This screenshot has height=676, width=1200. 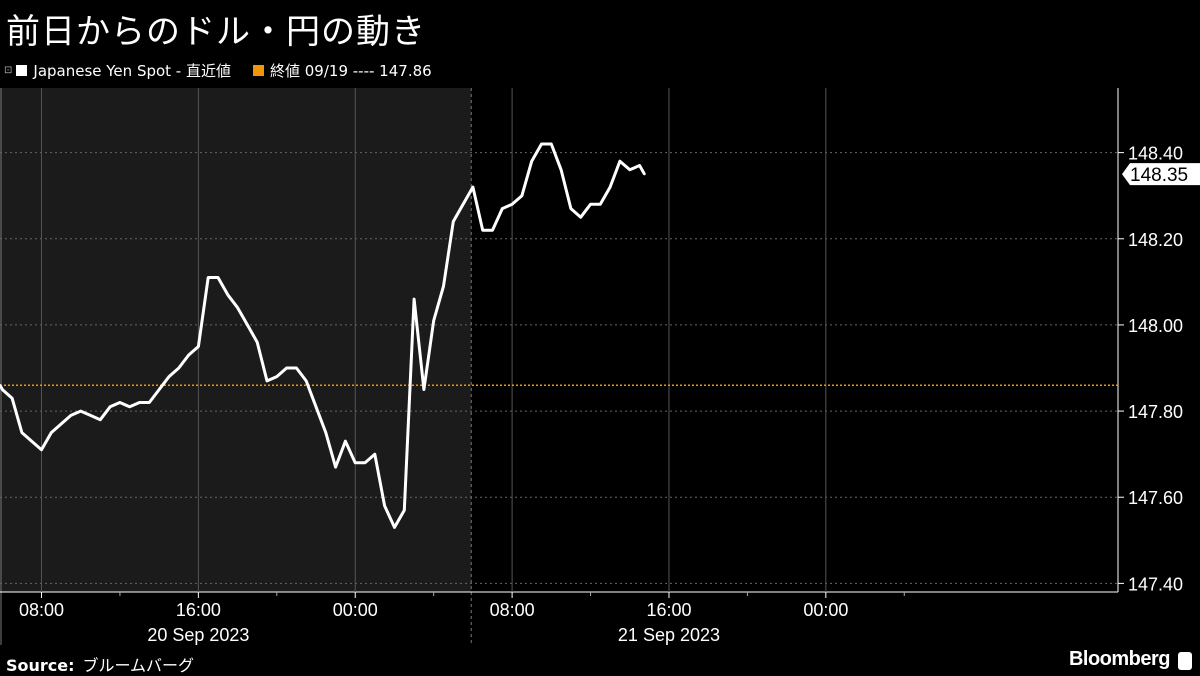 I want to click on legend-reference-label: 終値 09/19 ---- 147.86, so click(x=351, y=71).